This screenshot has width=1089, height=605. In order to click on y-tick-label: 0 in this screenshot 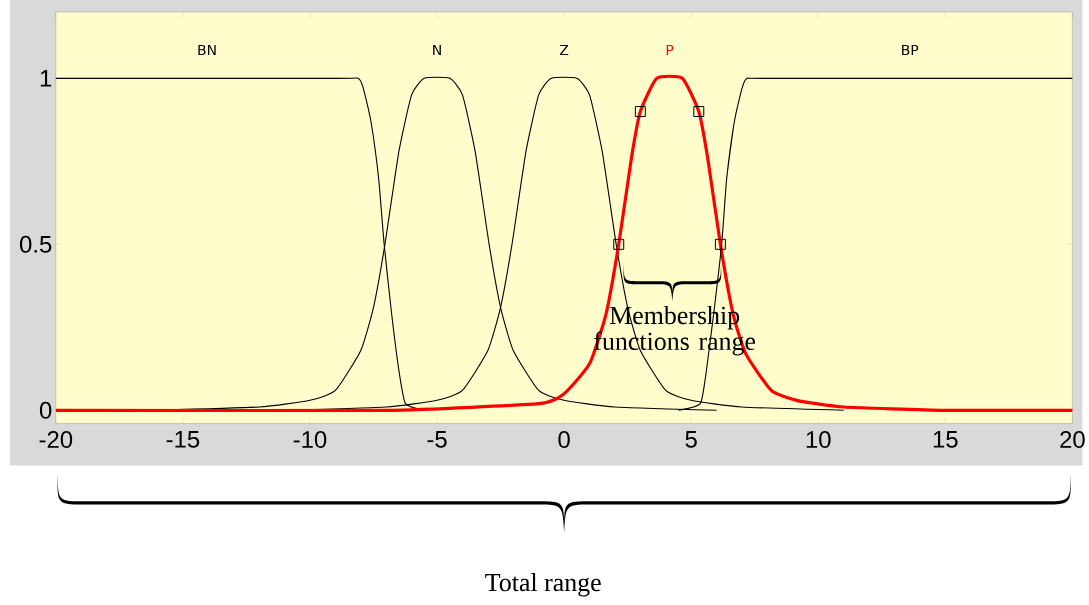, I will do `click(45, 410)`.